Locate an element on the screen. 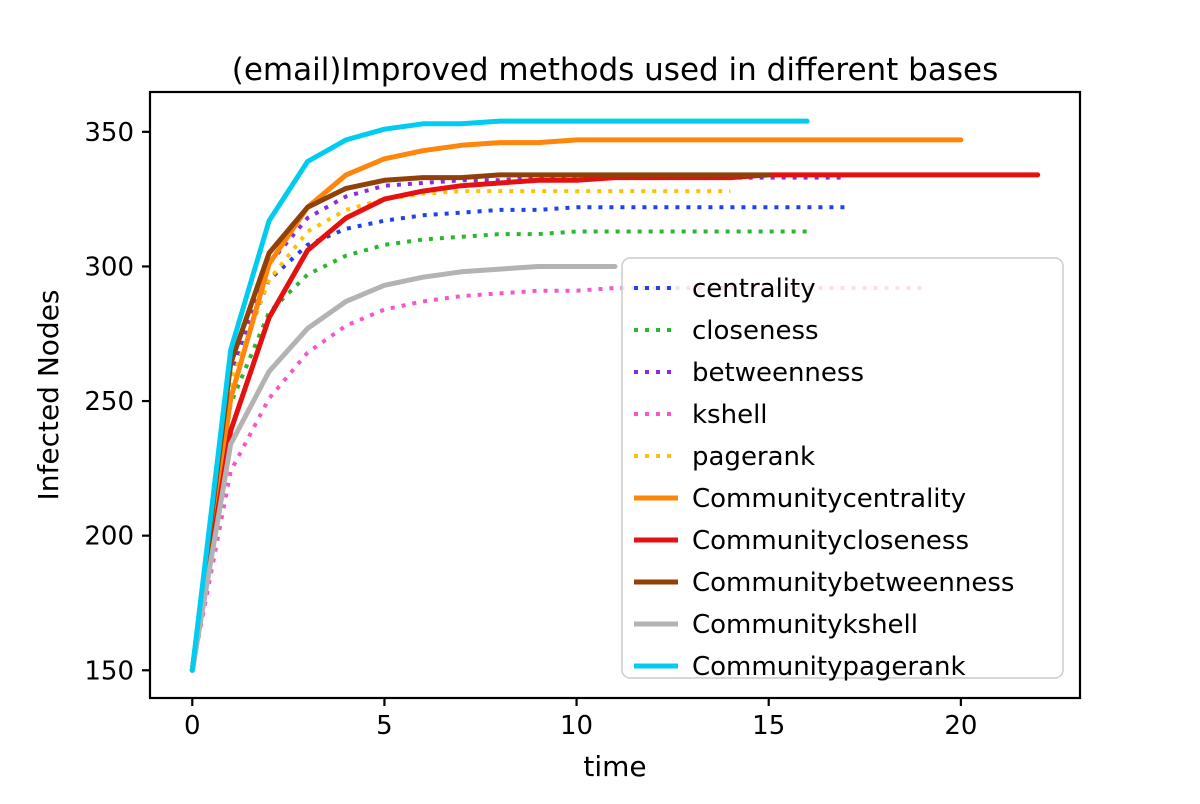 The image size is (1200, 804). legend-item-pagerank: pagerank is located at coordinates (724, 457).